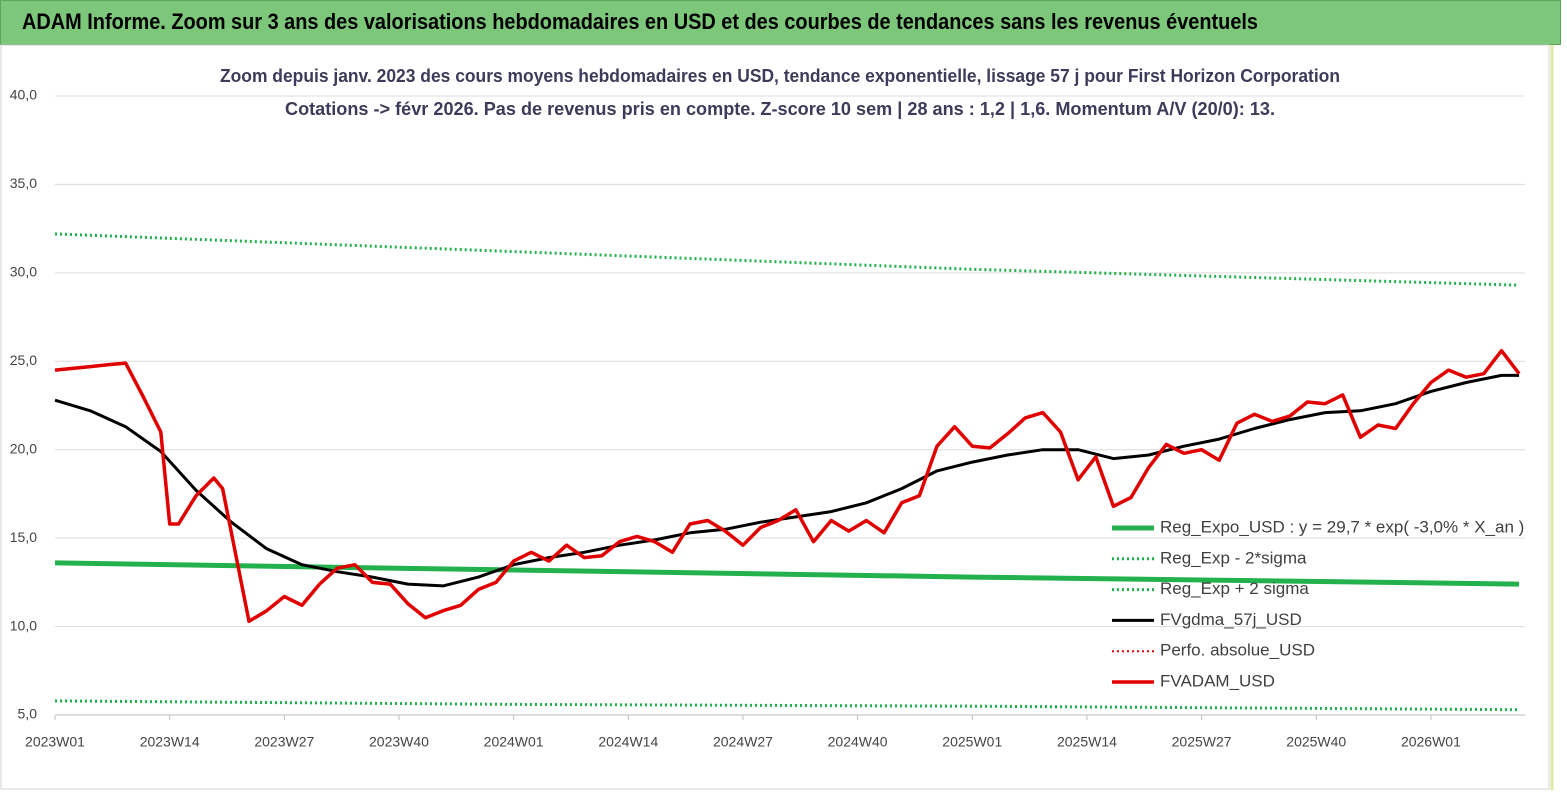 Image resolution: width=1567 pixels, height=792 pixels. I want to click on y-tick-label: 10,0, so click(23, 625).